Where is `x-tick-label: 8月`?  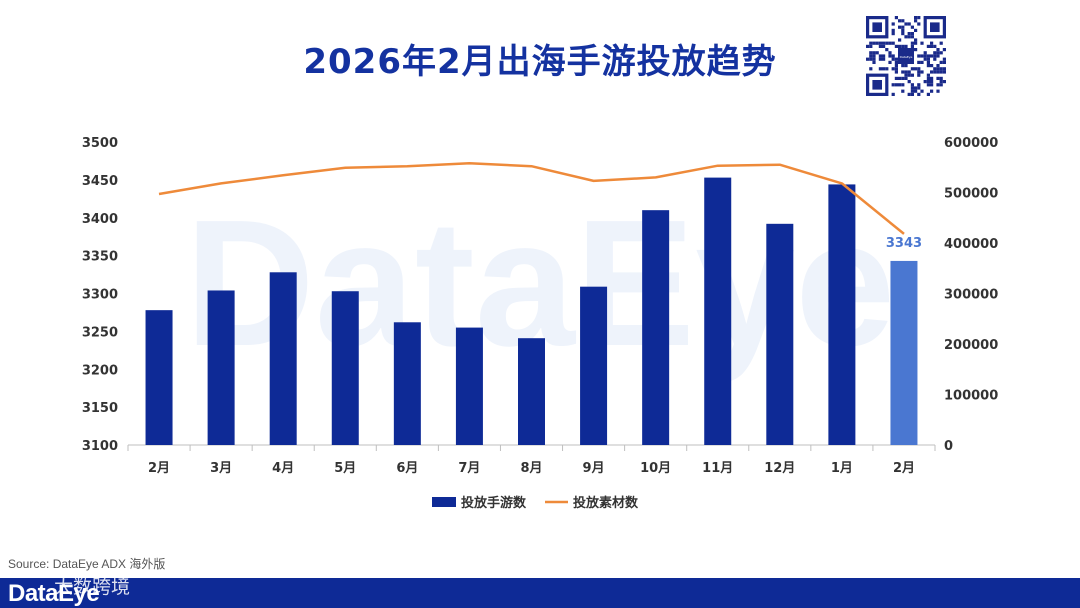
x-tick-label: 8月 is located at coordinates (531, 468).